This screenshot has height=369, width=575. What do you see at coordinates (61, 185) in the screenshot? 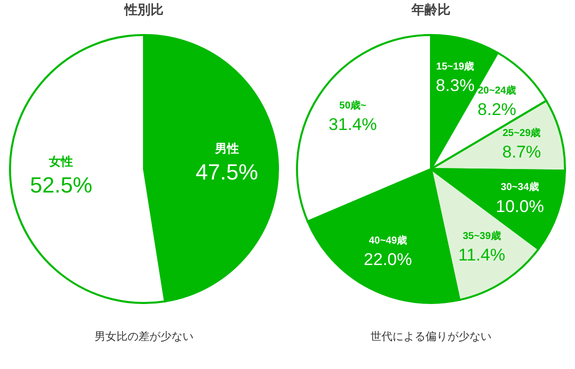
I see `data-label: 52.5%` at bounding box center [61, 185].